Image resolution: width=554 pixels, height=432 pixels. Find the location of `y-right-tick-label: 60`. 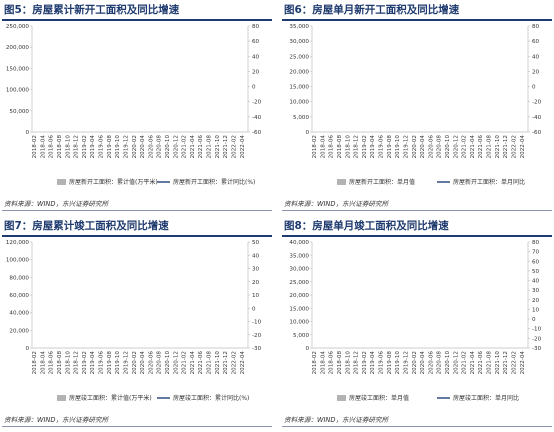

y-right-tick-label: 60 is located at coordinates (256, 42).